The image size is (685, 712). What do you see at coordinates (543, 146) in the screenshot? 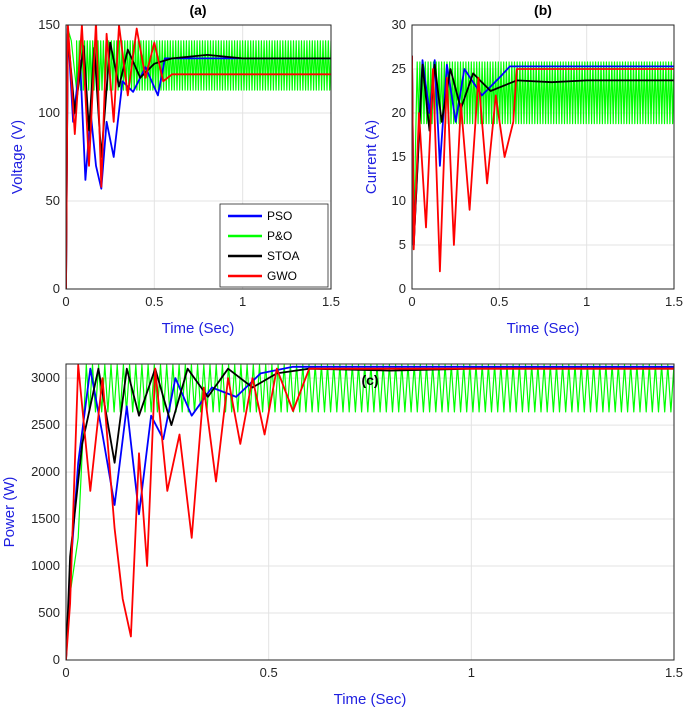
I see `series-line-b-po` at bounding box center [543, 146].